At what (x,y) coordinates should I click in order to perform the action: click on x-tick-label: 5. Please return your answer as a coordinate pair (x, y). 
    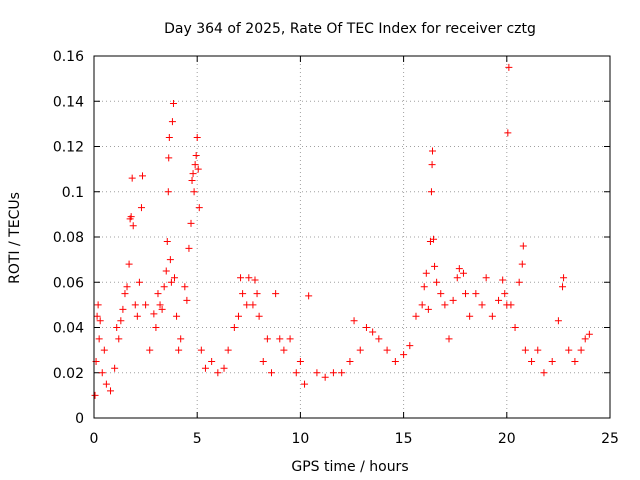
    Looking at the image, I should click on (197, 439).